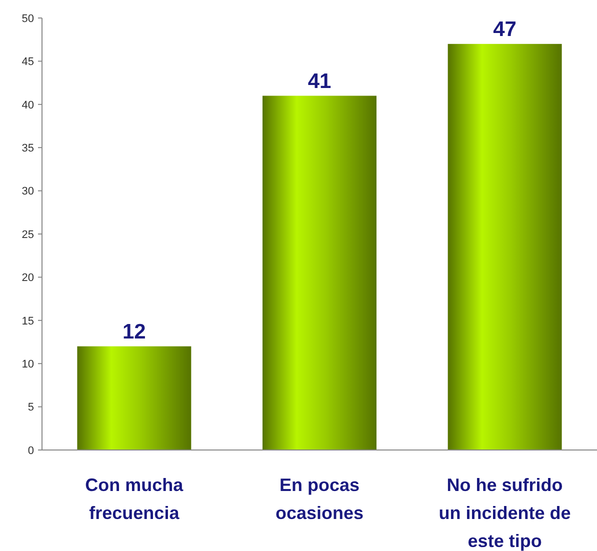 The image size is (597, 551). I want to click on y-tick-label: 0, so click(31, 450).